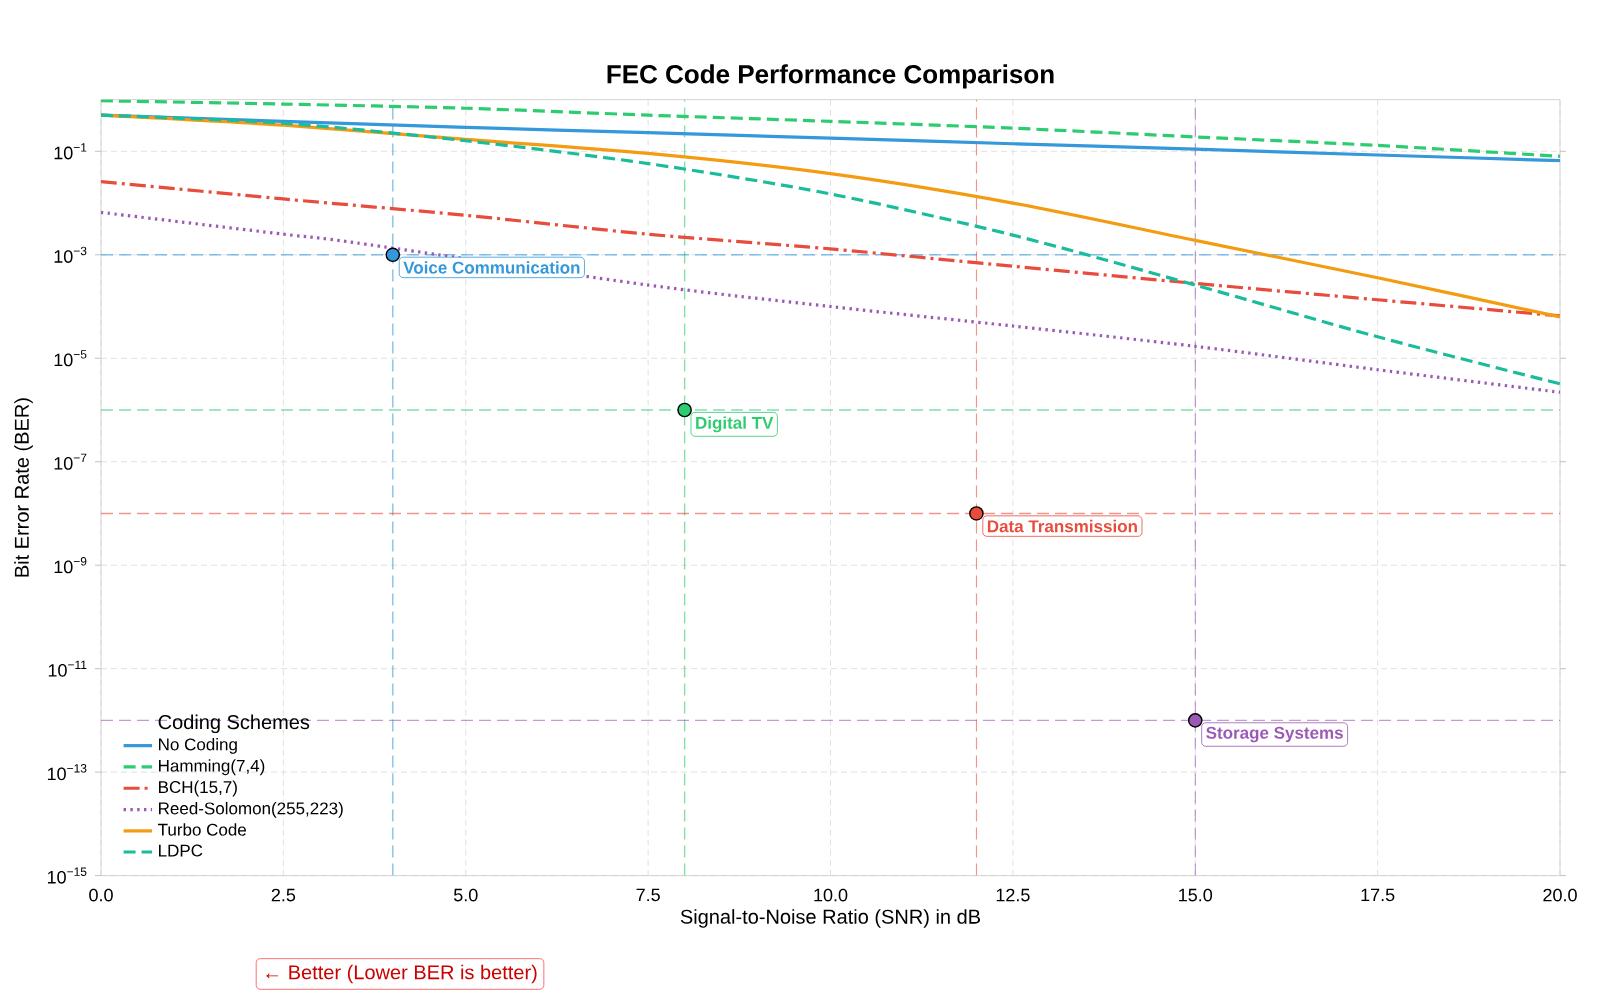  What do you see at coordinates (465, 895) in the screenshot?
I see `x-tick-label: 5.0` at bounding box center [465, 895].